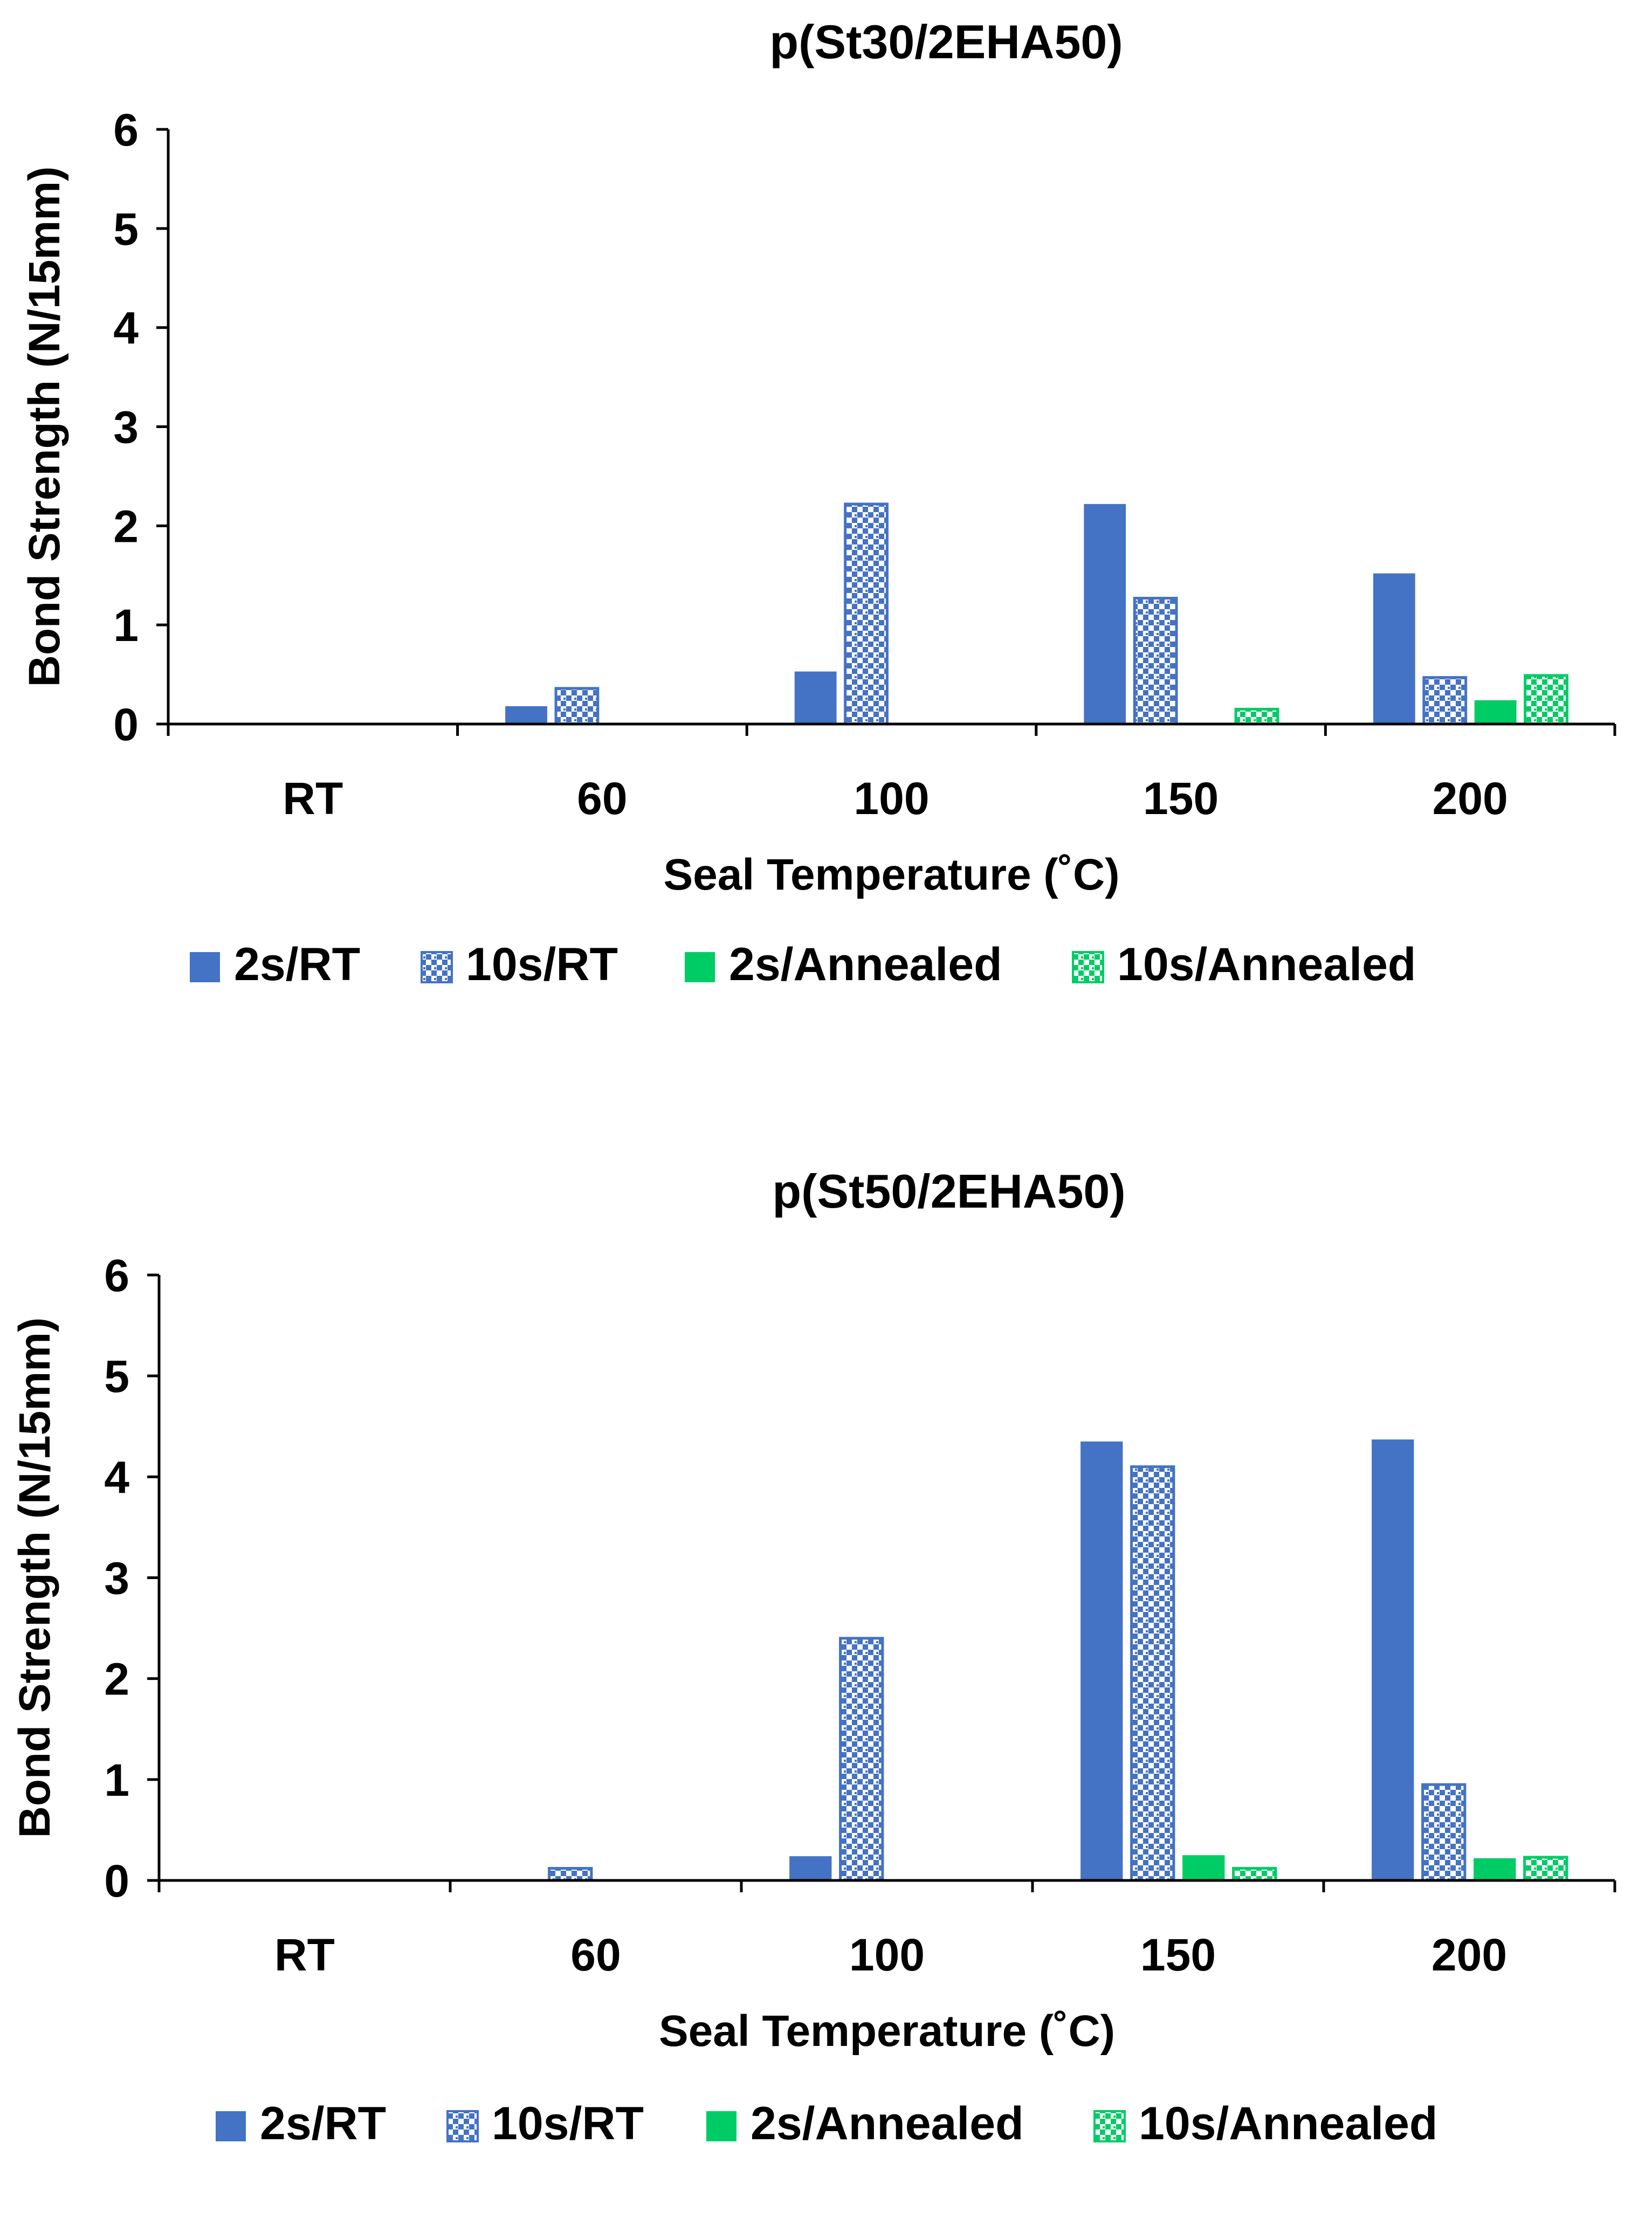  Describe the element at coordinates (948, 1191) in the screenshot. I see `chart-title: p(St50/2EHA50)` at that location.